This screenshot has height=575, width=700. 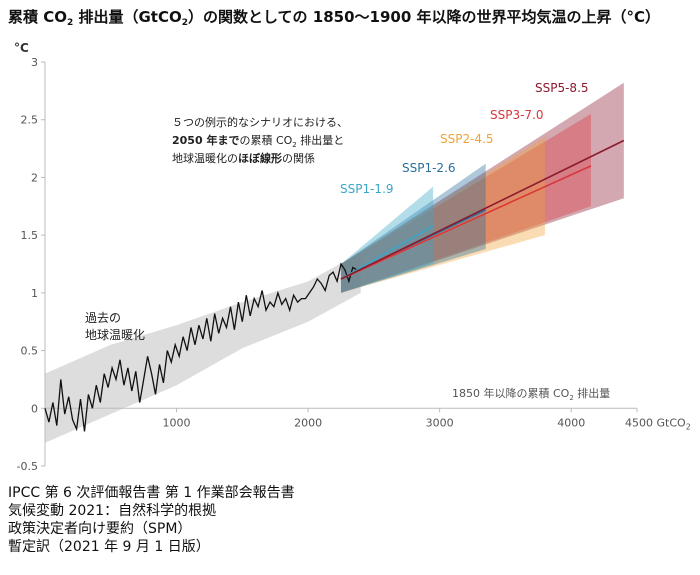 I want to click on annotation-emphasis: 2050 年まで, so click(x=205, y=140).